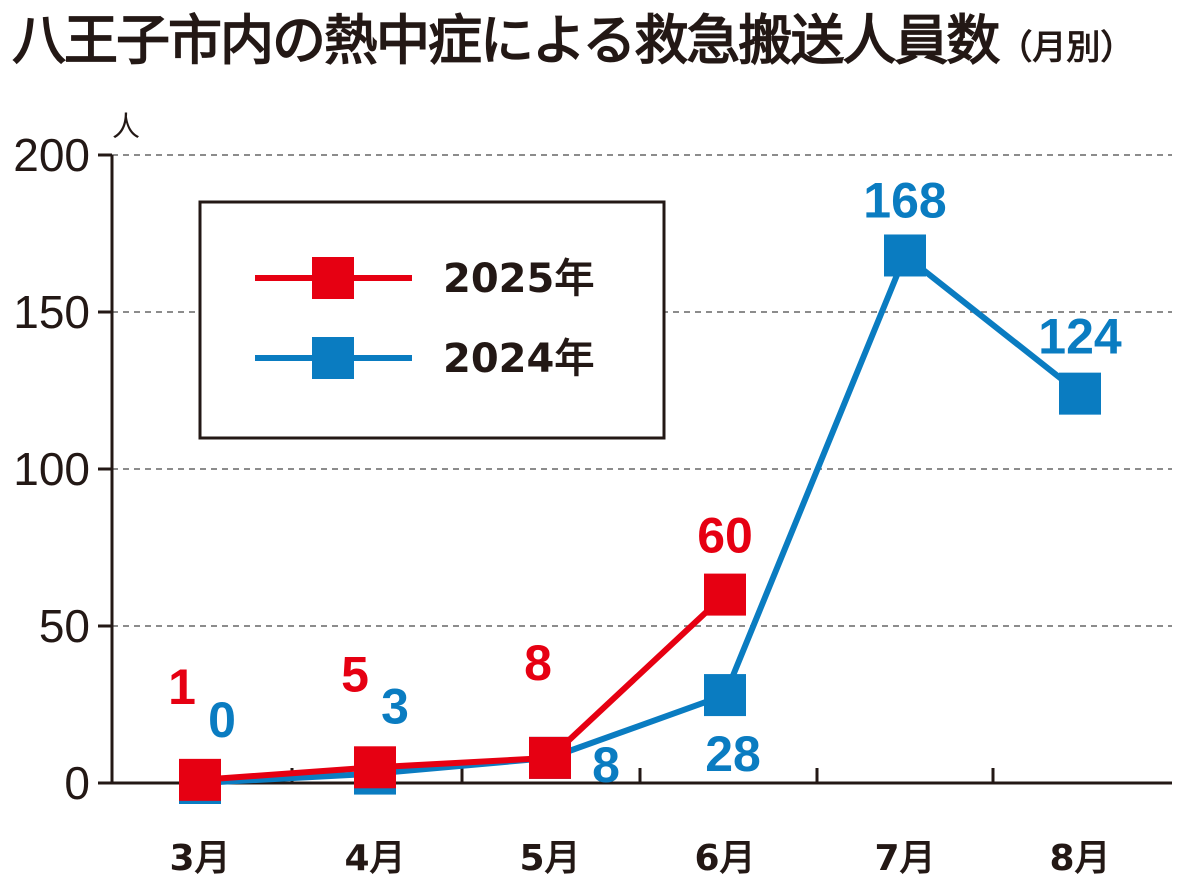  I want to click on marker-2025年-6月, so click(725, 594).